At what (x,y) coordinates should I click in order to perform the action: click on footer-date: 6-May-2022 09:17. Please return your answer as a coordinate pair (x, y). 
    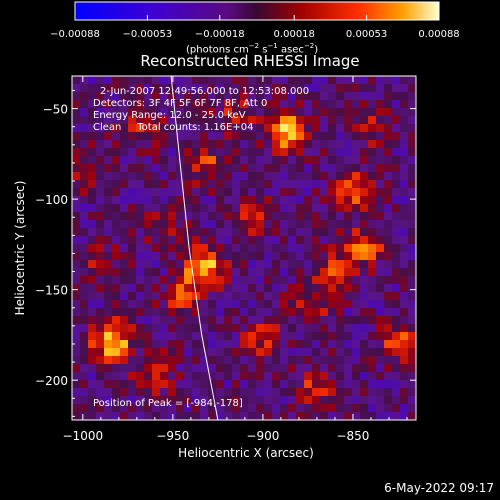
    Looking at the image, I should click on (439, 488).